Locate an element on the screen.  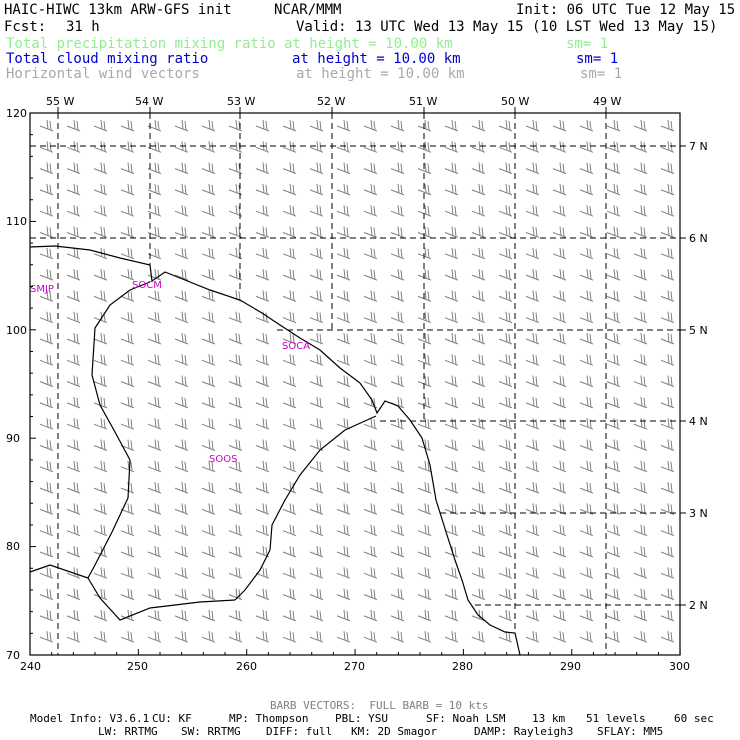
field-2-name: Total cloud mixing ratio is located at coordinates (107, 59).